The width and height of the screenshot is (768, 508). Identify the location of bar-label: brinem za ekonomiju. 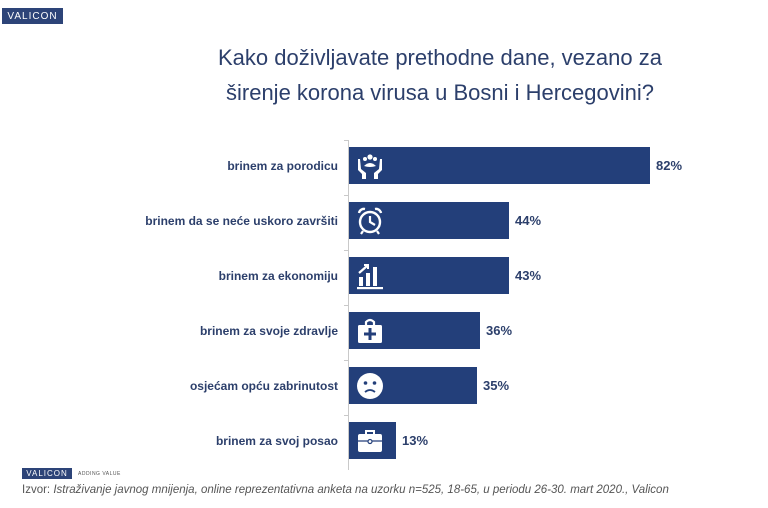
(278, 275).